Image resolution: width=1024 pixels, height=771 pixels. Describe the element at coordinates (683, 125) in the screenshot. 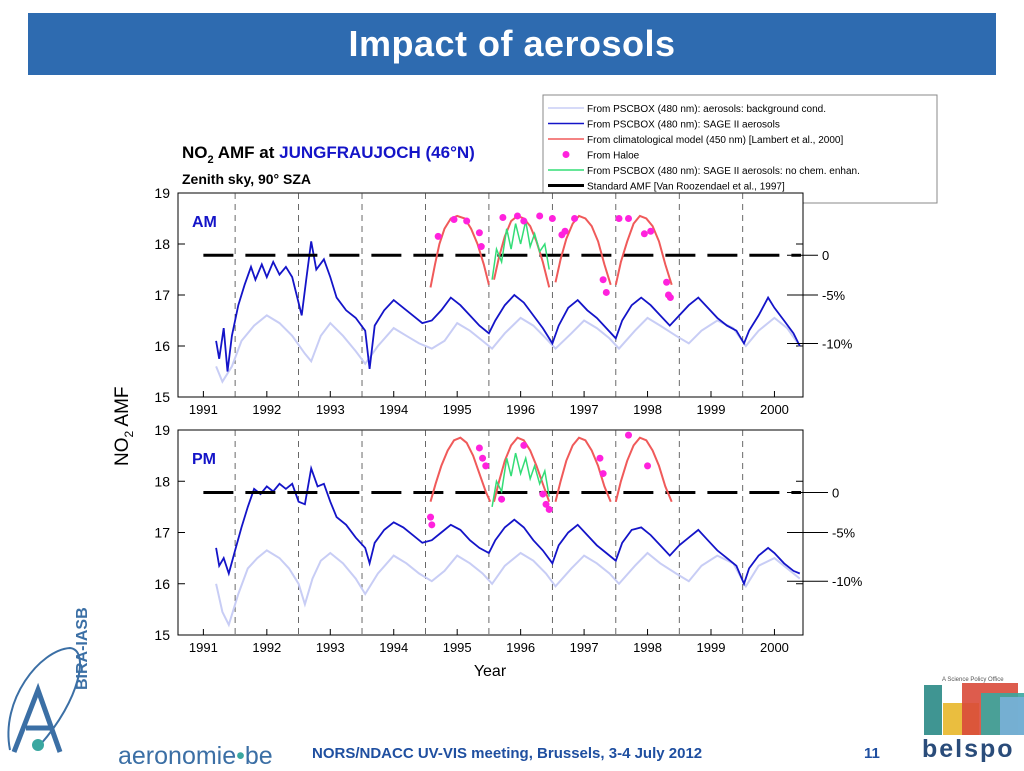

I see `legend-entry-1: From PSCBOX (480 nm): SAGE II aerosols` at that location.